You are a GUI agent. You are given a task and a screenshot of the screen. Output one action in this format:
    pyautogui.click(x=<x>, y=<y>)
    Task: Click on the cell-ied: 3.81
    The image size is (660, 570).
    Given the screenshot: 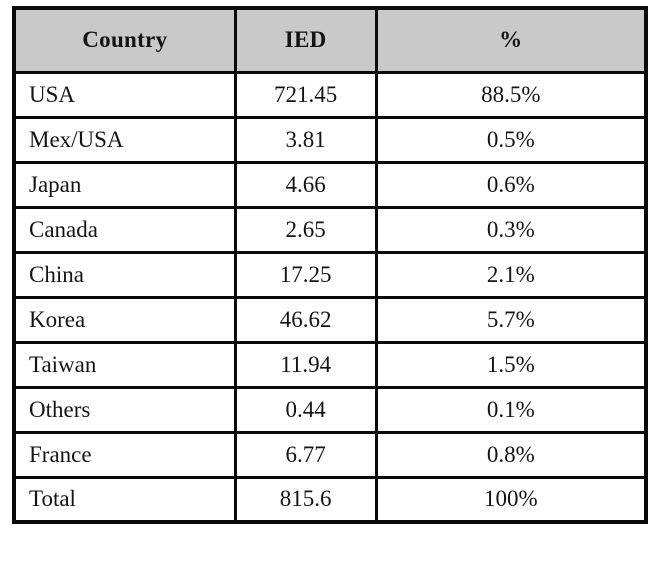 What is the action you would take?
    pyautogui.click(x=305, y=139)
    